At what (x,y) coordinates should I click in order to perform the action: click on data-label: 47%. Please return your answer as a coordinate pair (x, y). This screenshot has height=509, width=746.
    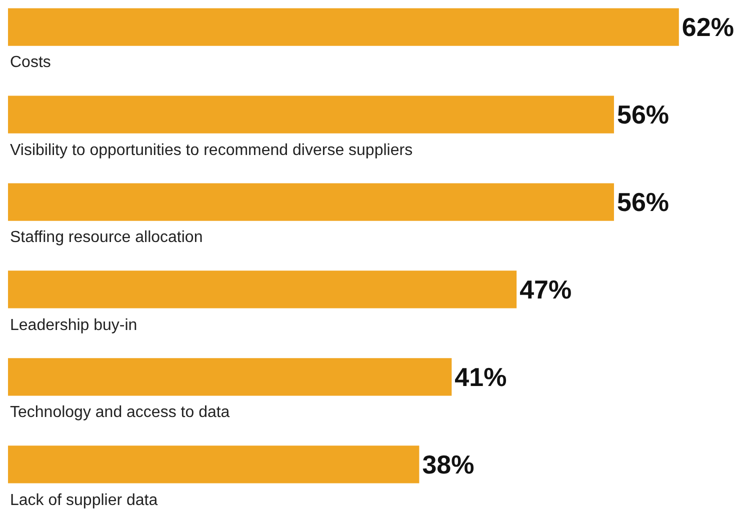
    Looking at the image, I should click on (546, 289).